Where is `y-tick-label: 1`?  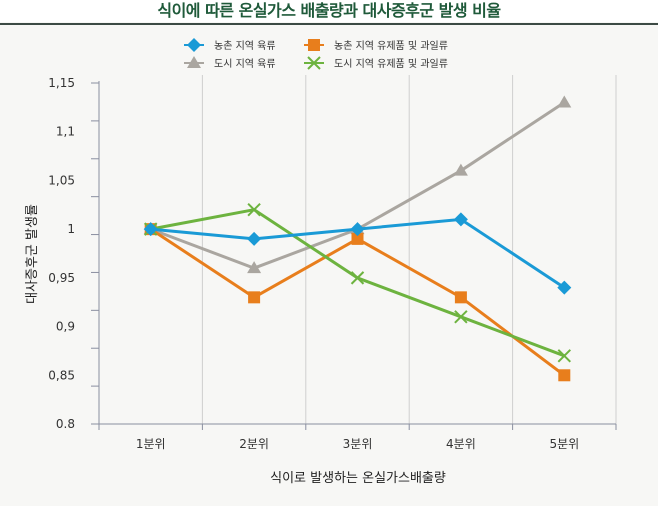 y-tick-label: 1 is located at coordinates (71, 229).